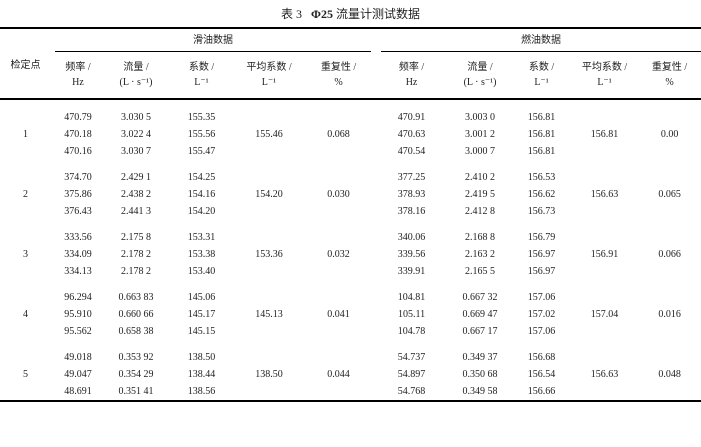 Image resolution: width=701 pixels, height=447 pixels. What do you see at coordinates (136, 177) in the screenshot?
I see `flow-rate-lube: 2.429 1` at bounding box center [136, 177].